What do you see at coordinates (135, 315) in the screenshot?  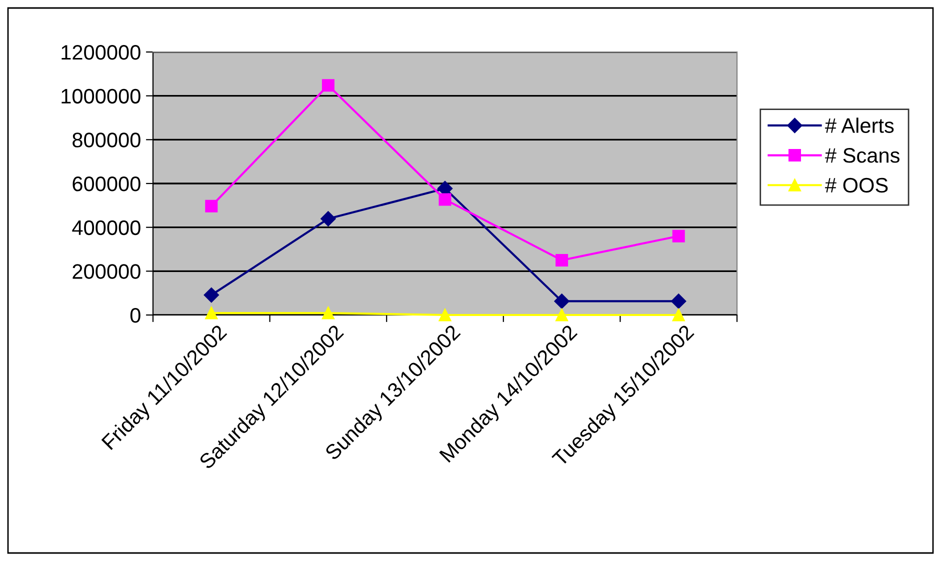 I see `y-tick-label: 0` at bounding box center [135, 315].